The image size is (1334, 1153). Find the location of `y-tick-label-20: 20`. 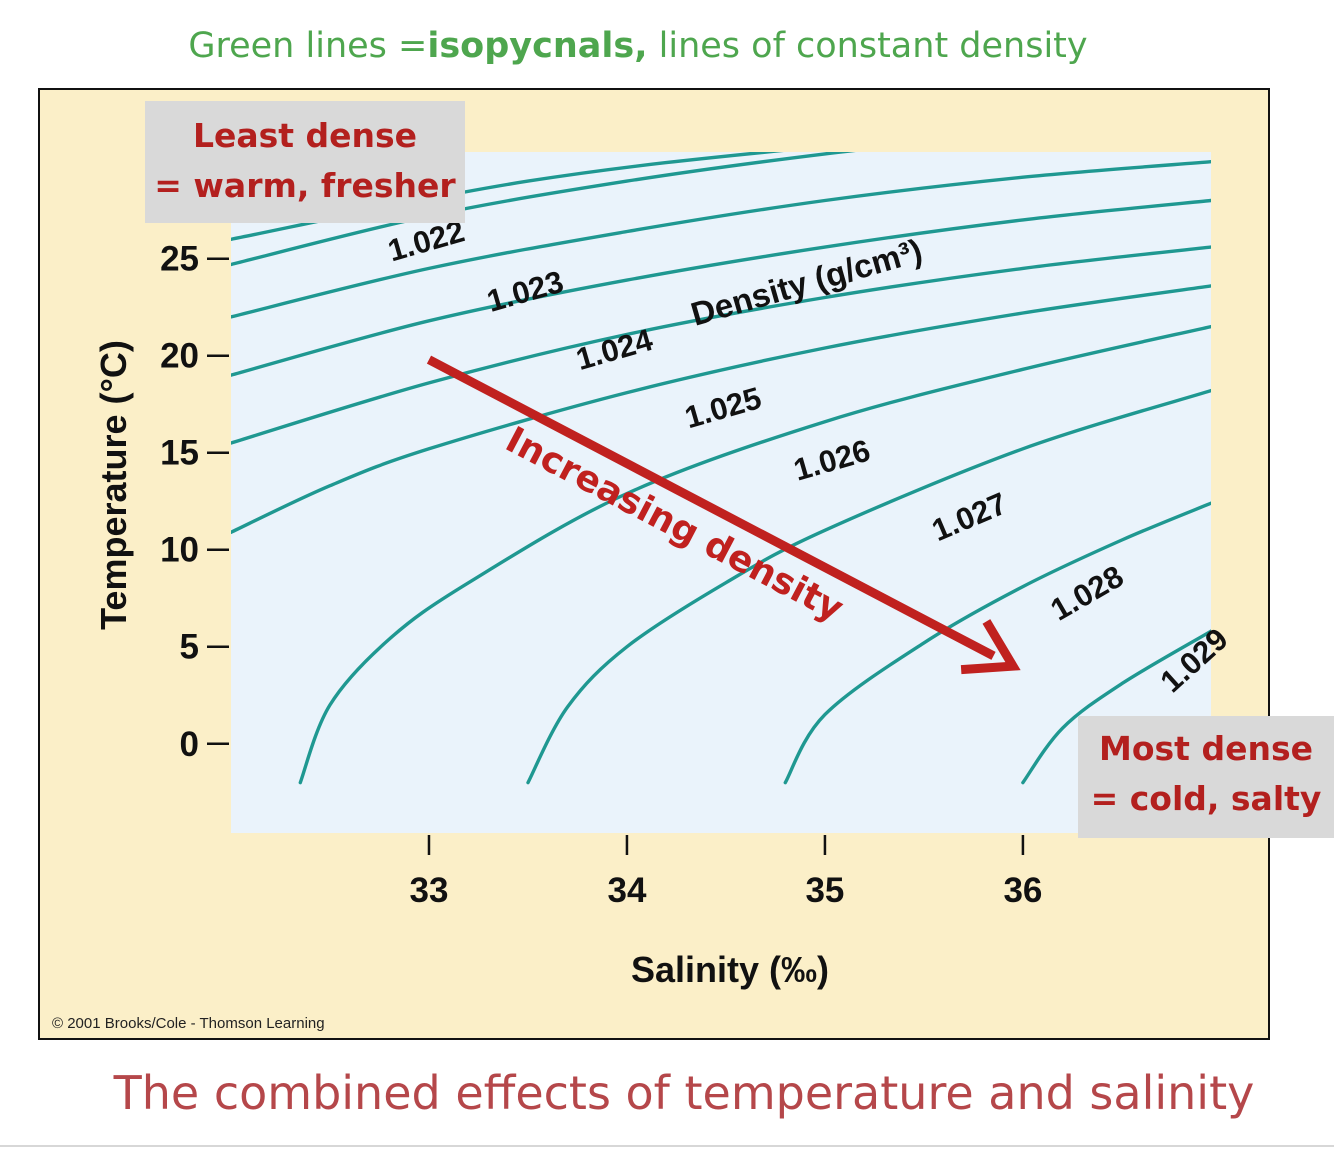

y-tick-label-20: 20 is located at coordinates (179, 356).